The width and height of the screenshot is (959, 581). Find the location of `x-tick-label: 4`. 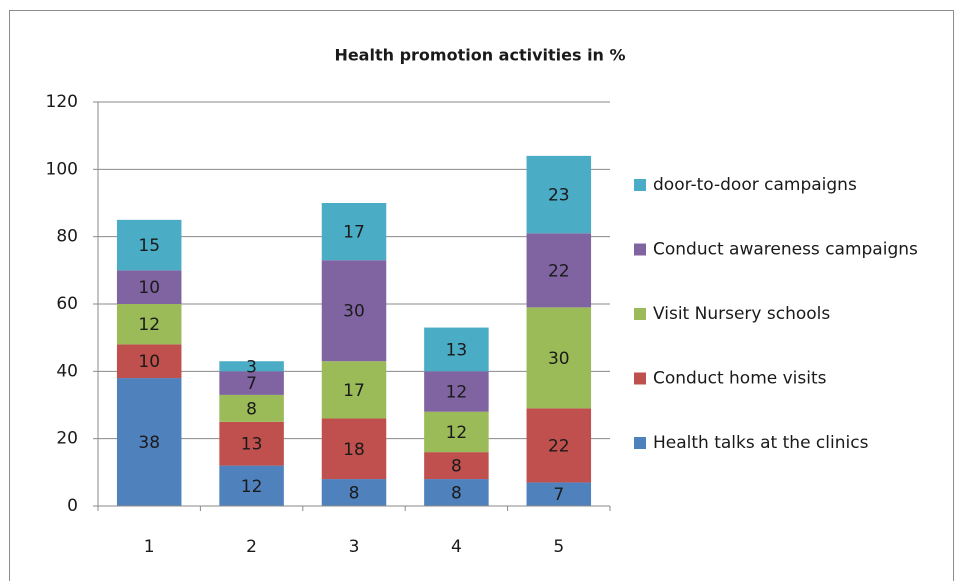

x-tick-label: 4 is located at coordinates (456, 547).